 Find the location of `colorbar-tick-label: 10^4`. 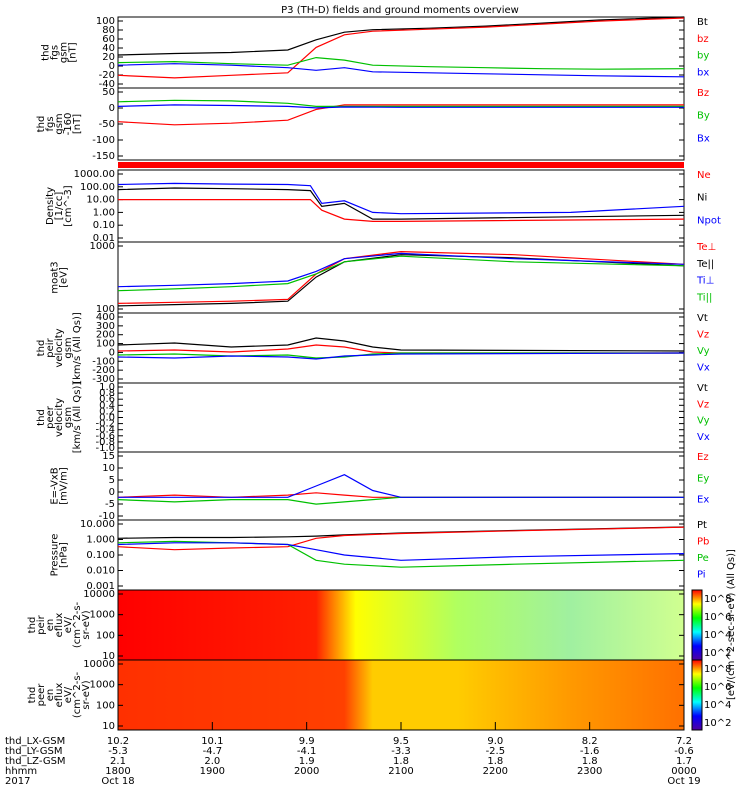

colorbar-tick-label: 10^4 is located at coordinates (717, 635).